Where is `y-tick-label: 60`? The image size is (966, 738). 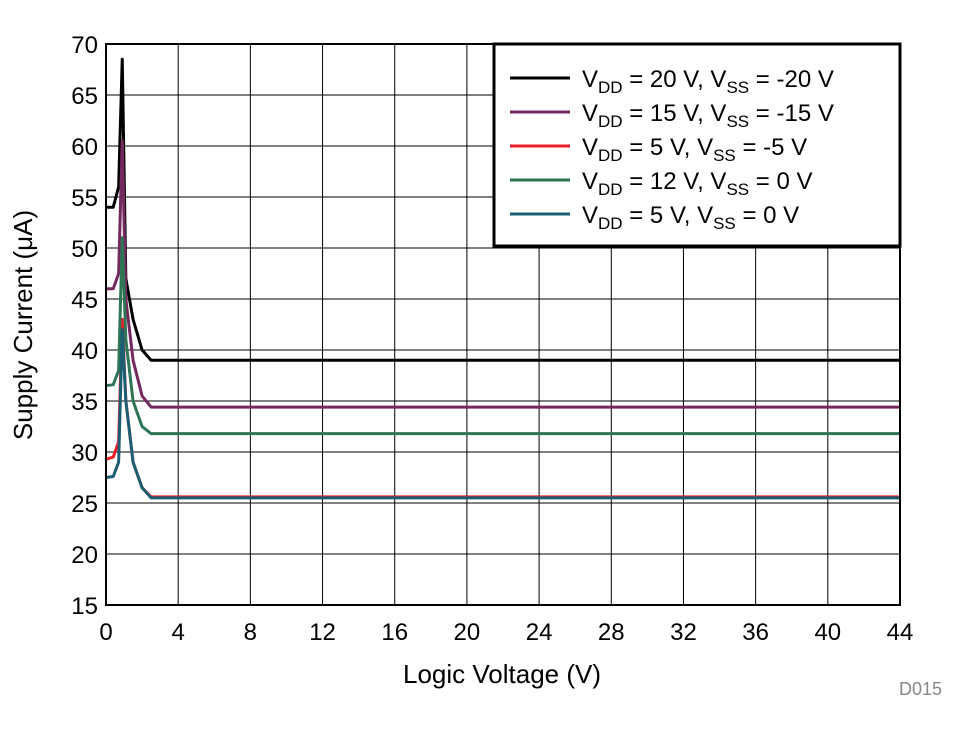 y-tick-label: 60 is located at coordinates (84, 147).